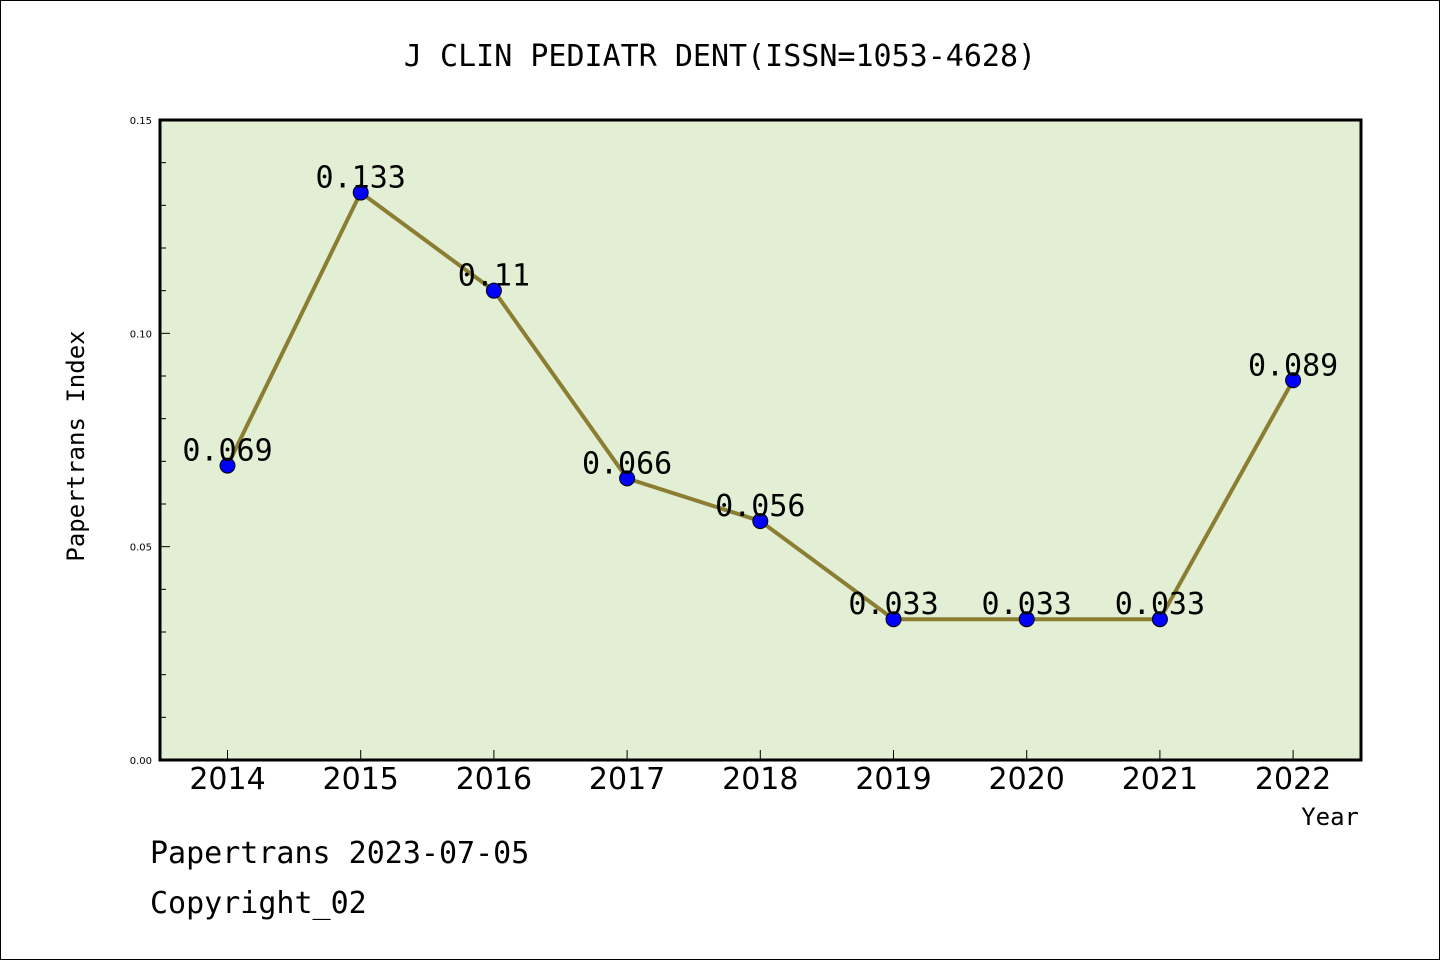  Describe the element at coordinates (494, 779) in the screenshot. I see `x-tick-label: 2016` at that location.